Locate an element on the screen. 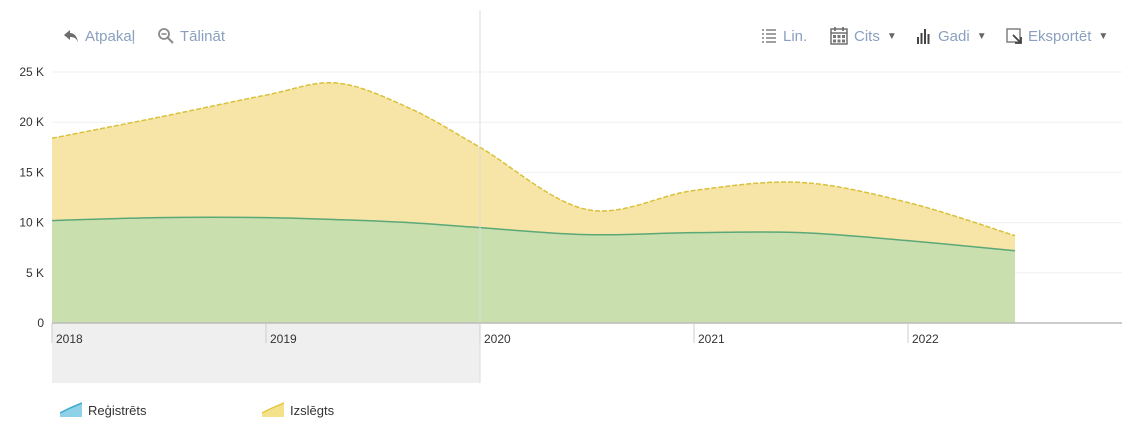  legend-item-excluded: Izslēgts is located at coordinates (298, 410).